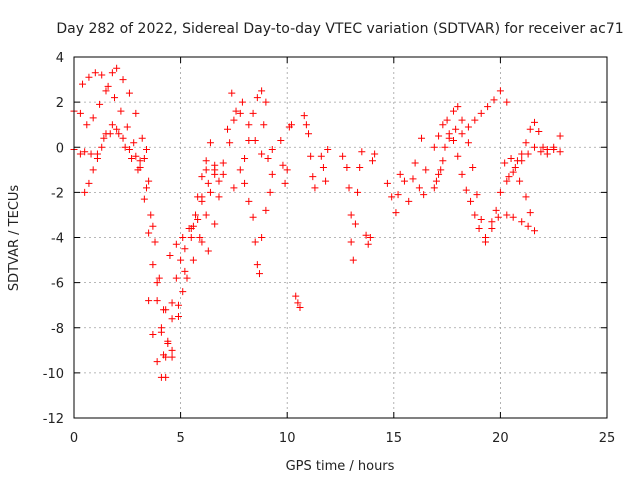 The height and width of the screenshot is (485, 640). Describe the element at coordinates (57, 193) in the screenshot. I see `y-tick-label: -2` at that location.